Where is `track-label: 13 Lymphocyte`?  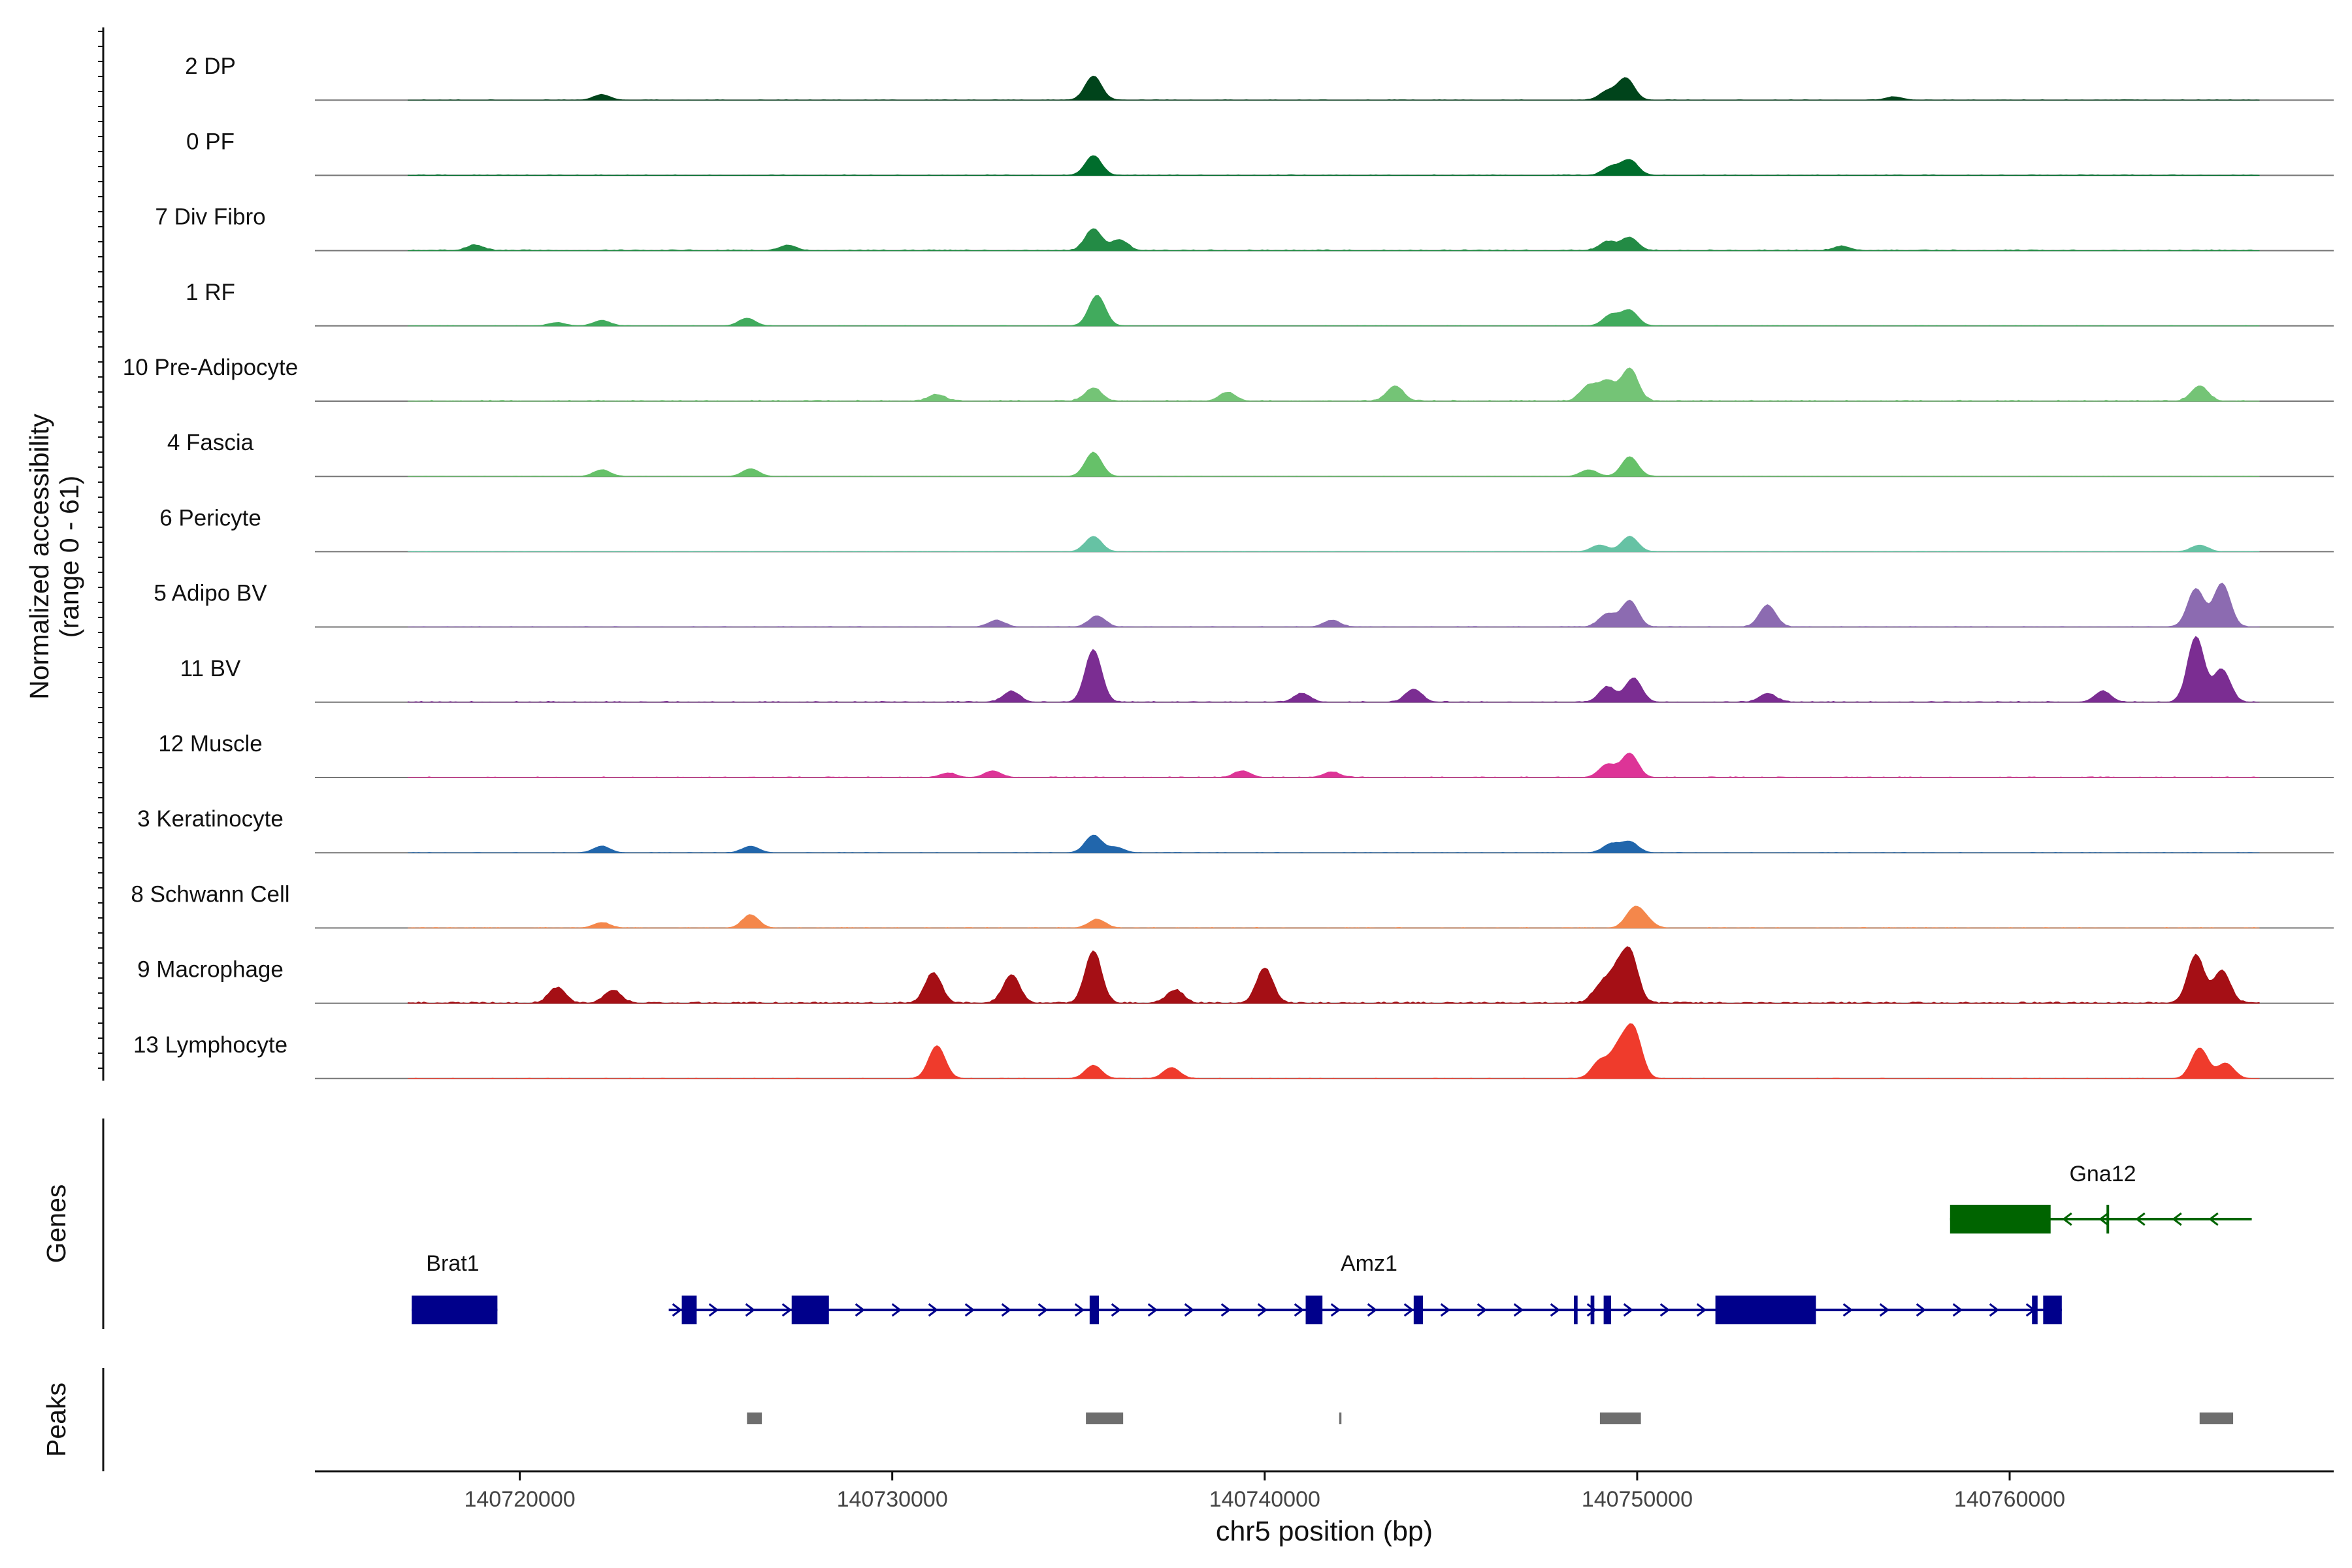 track-label: 13 Lymphocyte is located at coordinates (210, 1045).